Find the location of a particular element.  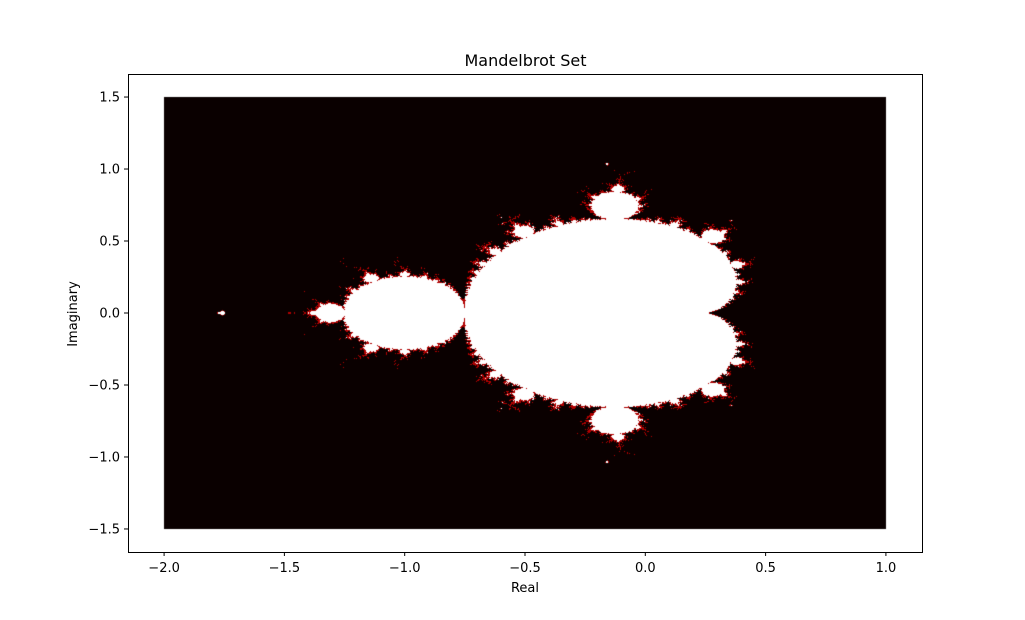

x-tick-label: −1.0 is located at coordinates (405, 568).